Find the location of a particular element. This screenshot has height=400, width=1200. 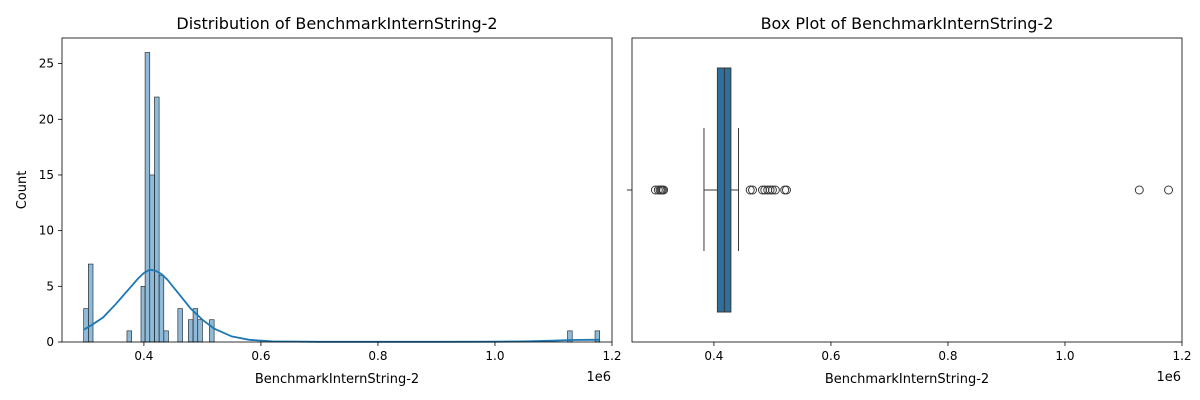

boxplot-title: Box Plot of BenchmarkInternString-2 is located at coordinates (907, 23).